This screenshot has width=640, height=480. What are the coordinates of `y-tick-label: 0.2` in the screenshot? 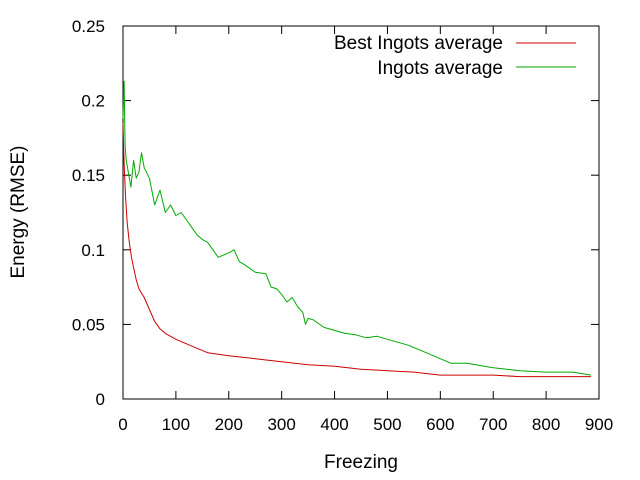 It's located at (93, 101).